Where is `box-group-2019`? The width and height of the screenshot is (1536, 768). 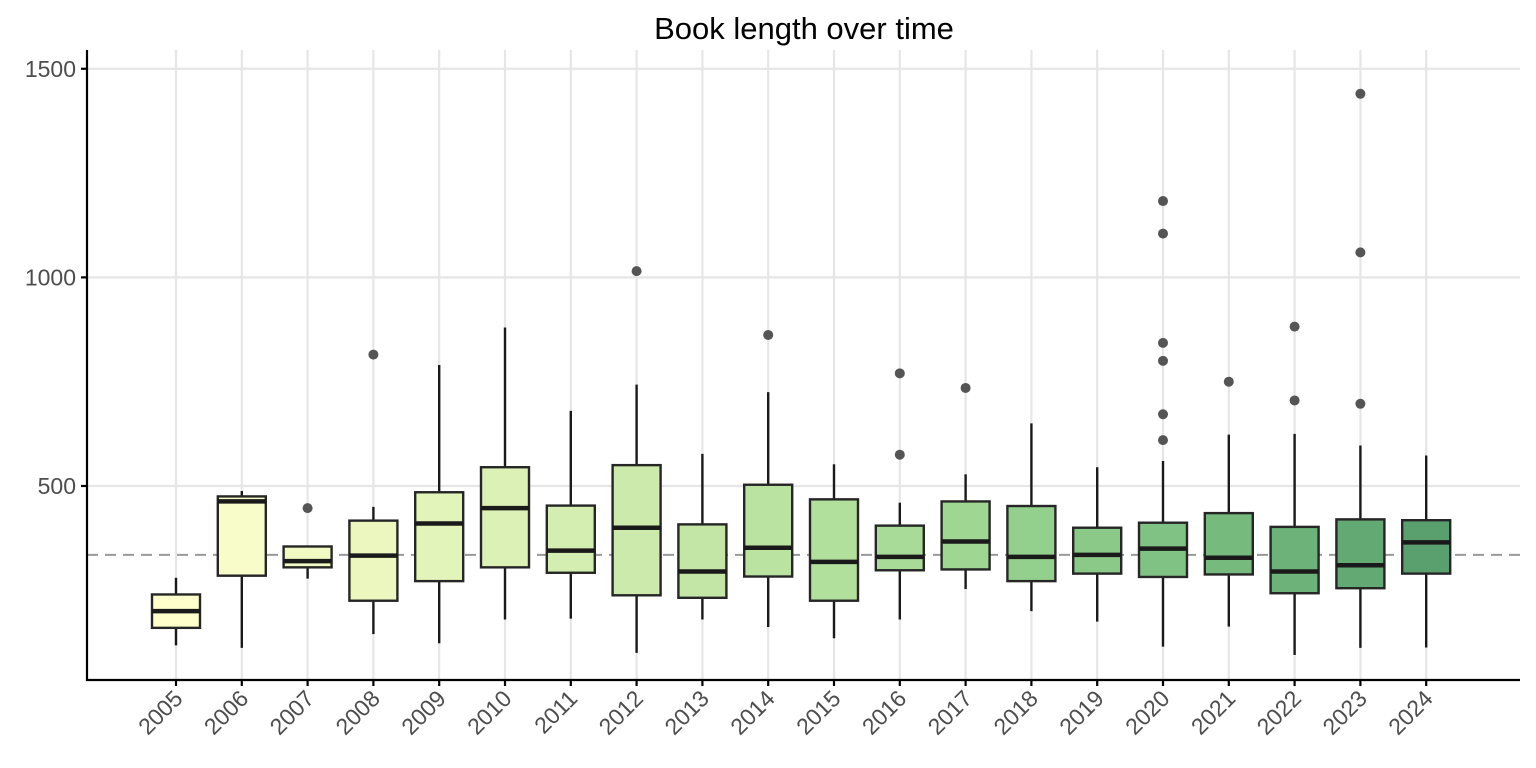
box-group-2019 is located at coordinates (1097, 544).